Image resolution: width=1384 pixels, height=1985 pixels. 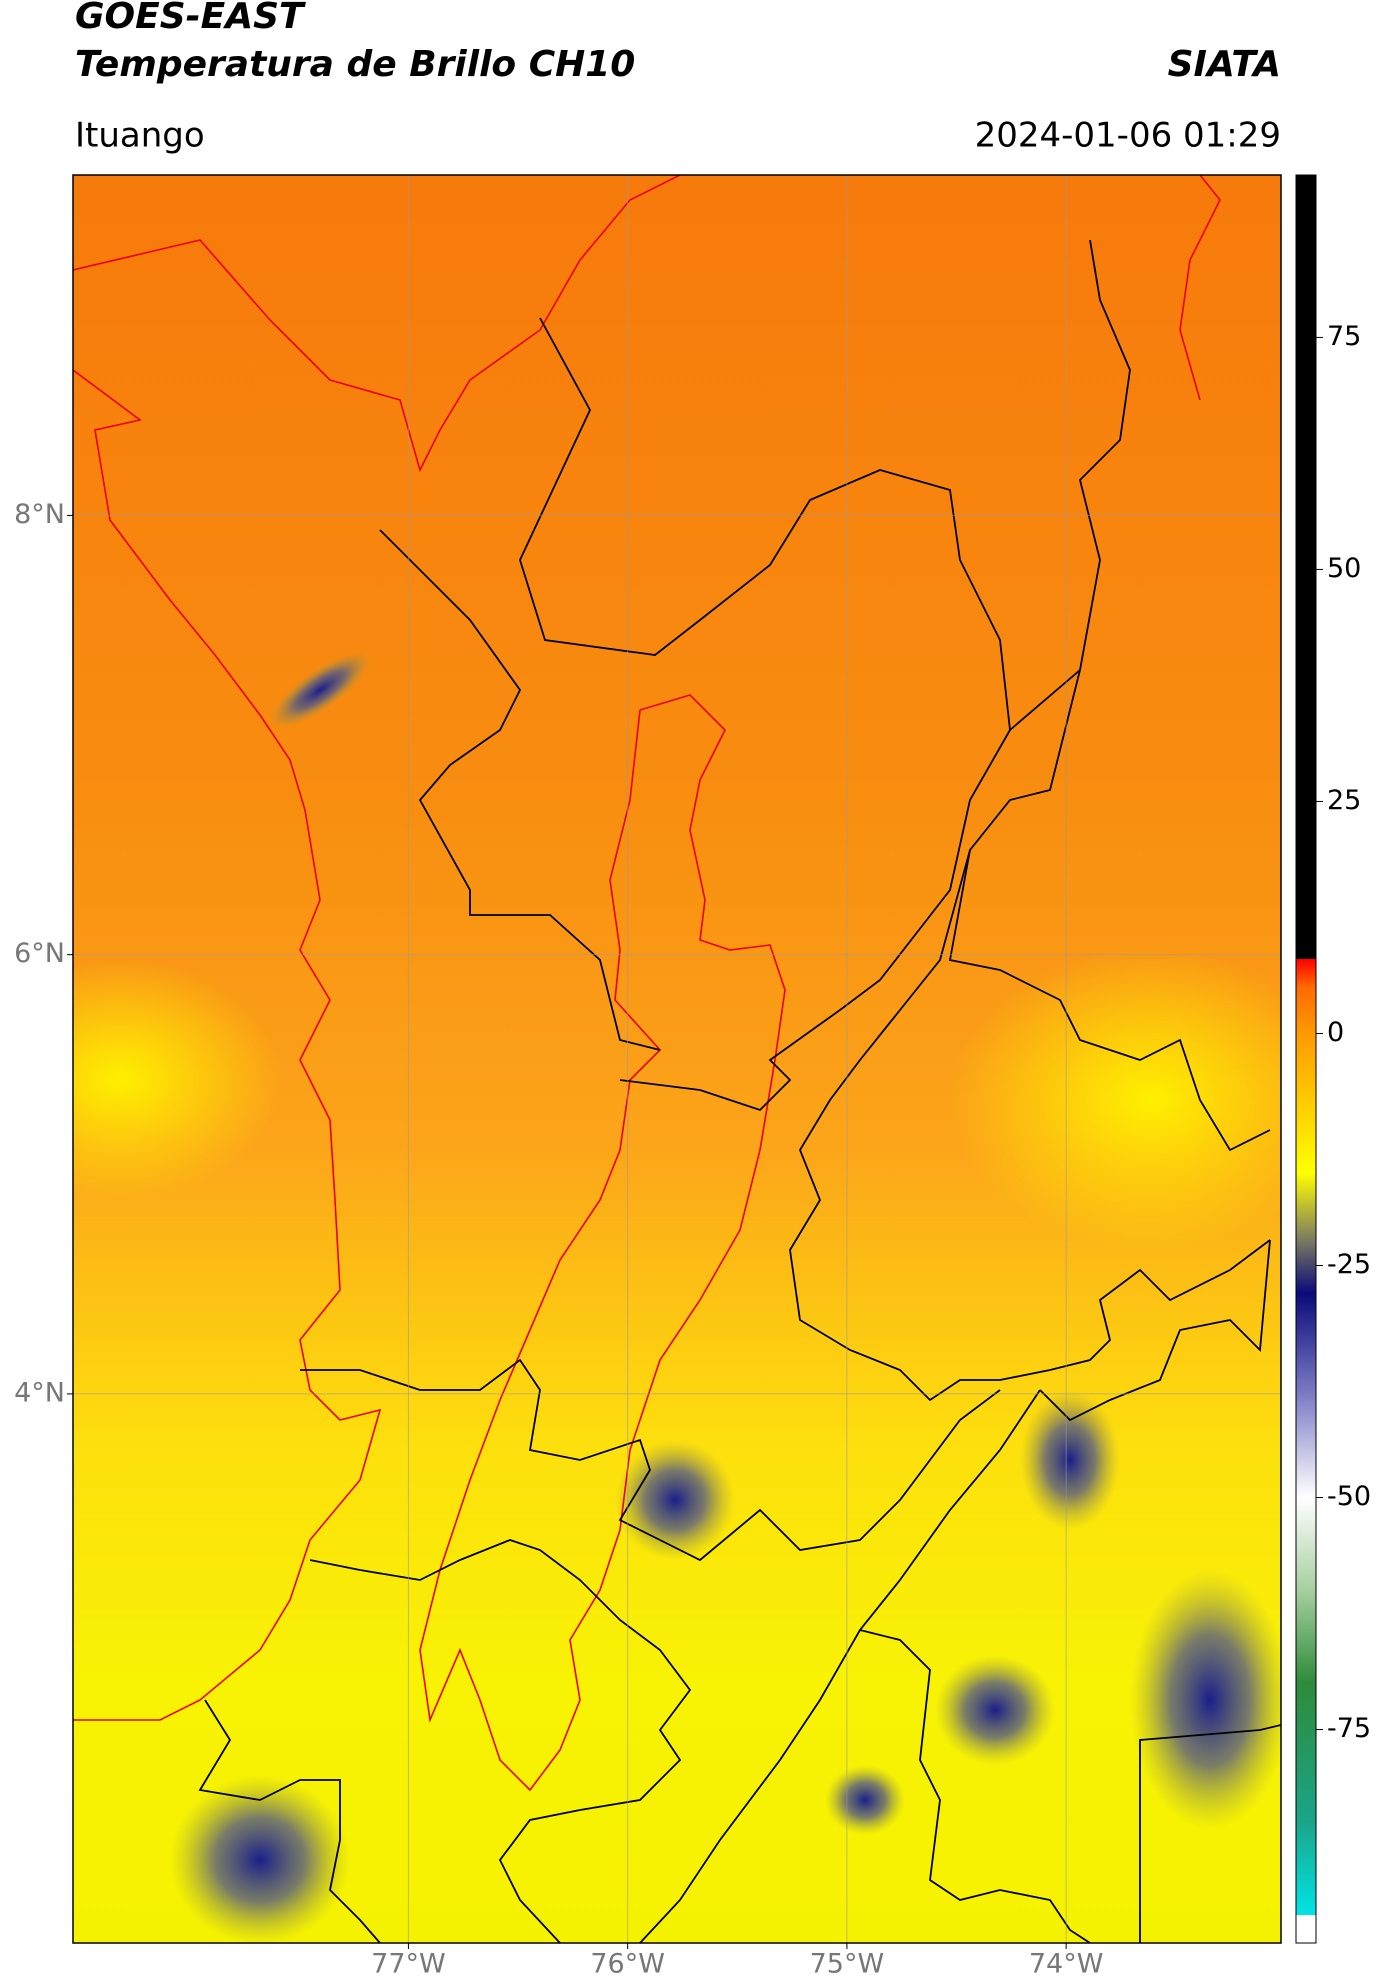 What do you see at coordinates (602, 1243) in the screenshot?
I see `department-boundary` at bounding box center [602, 1243].